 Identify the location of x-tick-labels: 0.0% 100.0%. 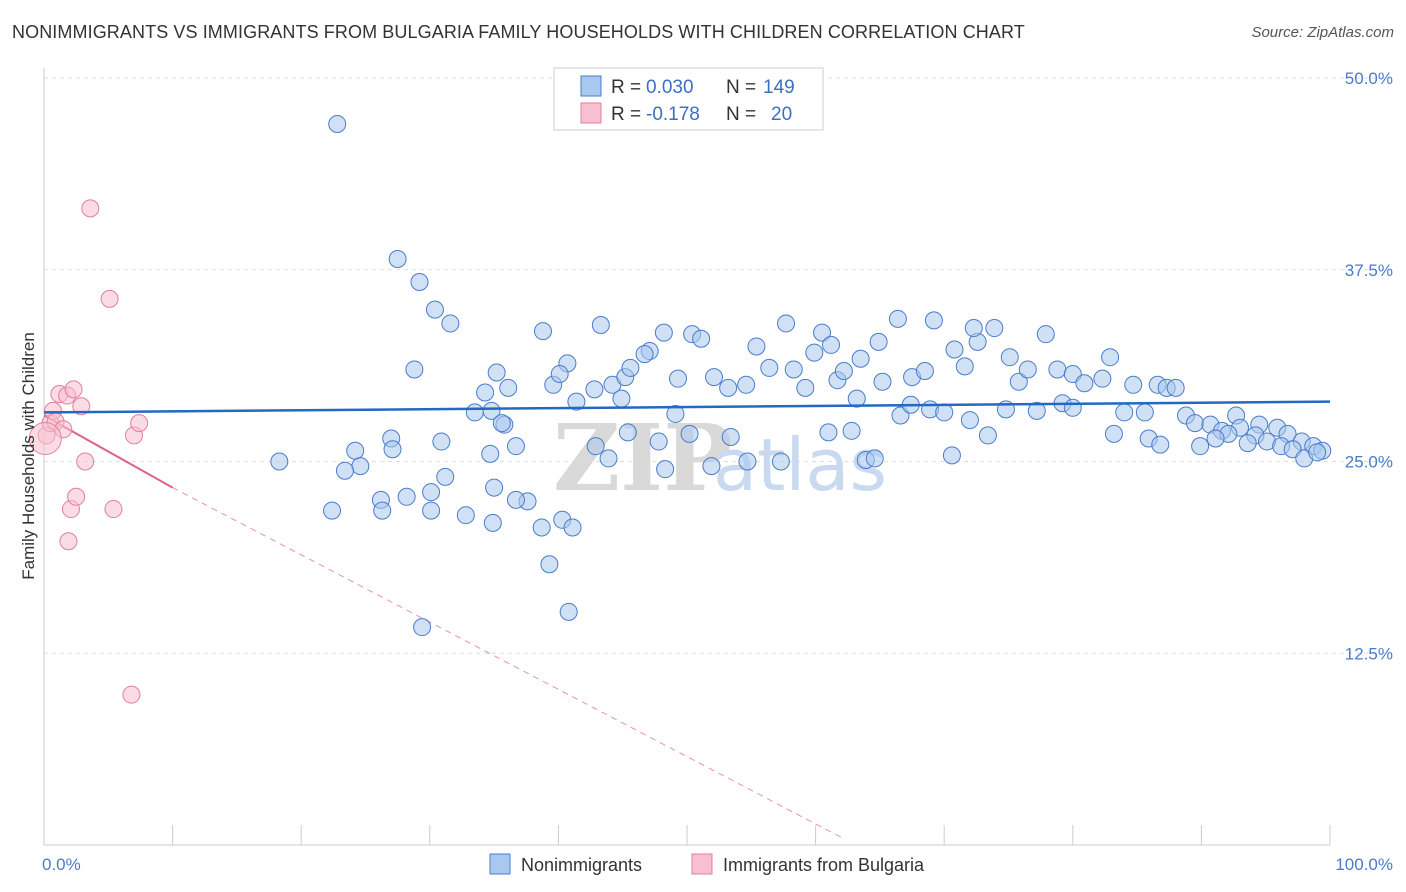
(717, 864).